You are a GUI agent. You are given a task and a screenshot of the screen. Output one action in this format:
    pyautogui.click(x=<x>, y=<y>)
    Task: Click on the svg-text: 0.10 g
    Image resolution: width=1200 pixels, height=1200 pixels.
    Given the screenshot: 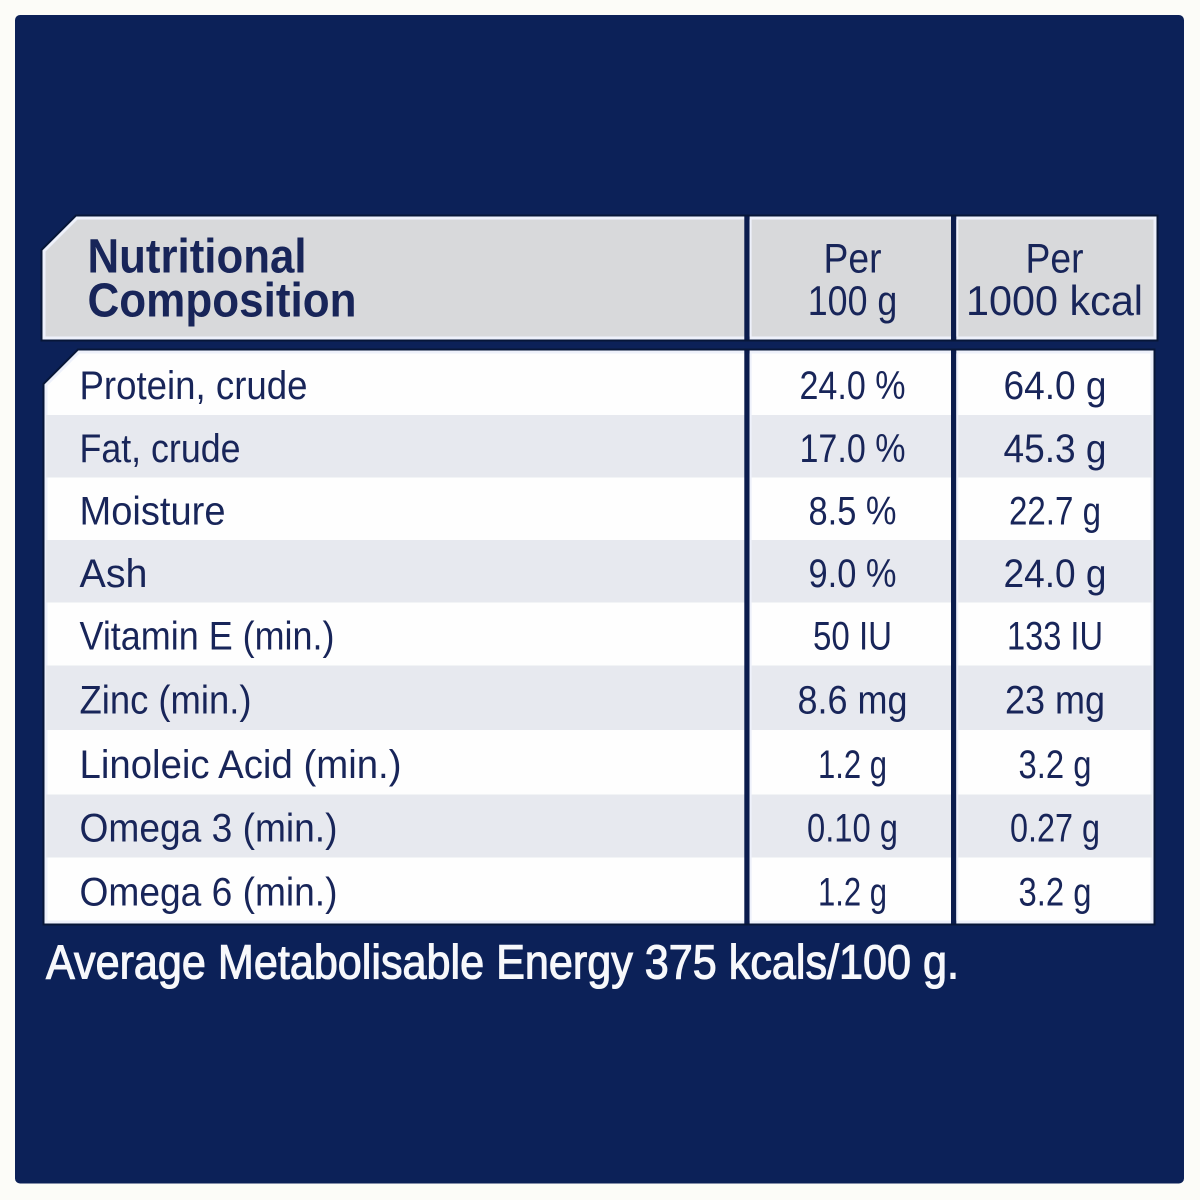 What is the action you would take?
    pyautogui.click(x=852, y=829)
    